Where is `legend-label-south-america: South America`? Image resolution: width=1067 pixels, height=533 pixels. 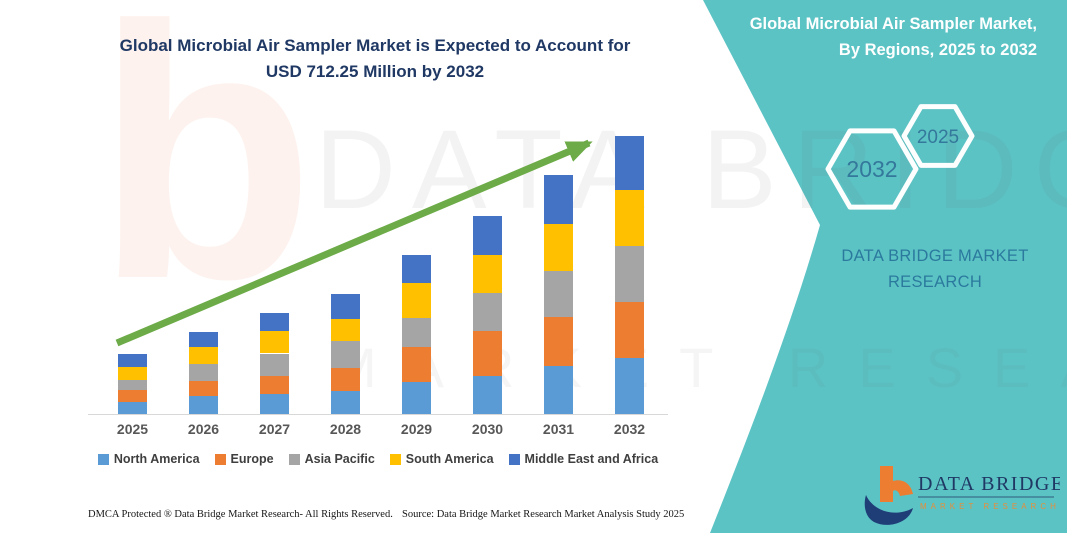 legend-label-south-america: South America is located at coordinates (449, 459).